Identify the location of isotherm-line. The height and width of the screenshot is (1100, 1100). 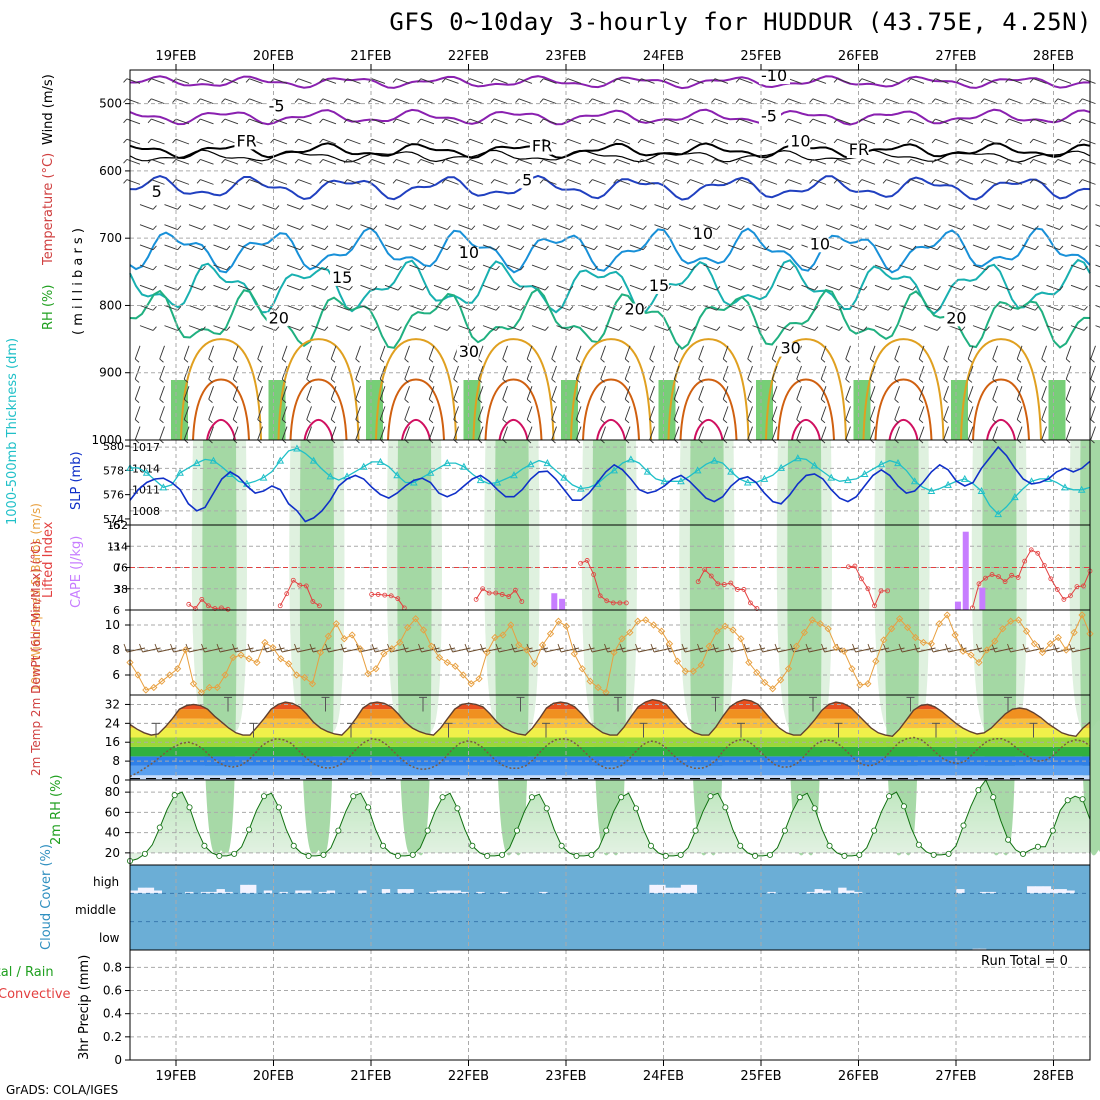
(610, 156).